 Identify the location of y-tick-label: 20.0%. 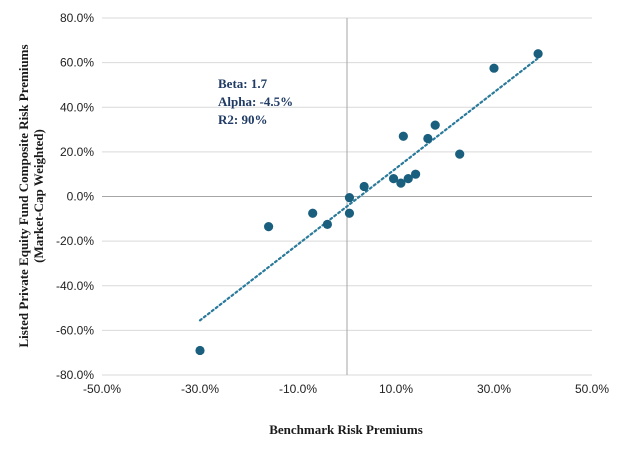
(77, 152).